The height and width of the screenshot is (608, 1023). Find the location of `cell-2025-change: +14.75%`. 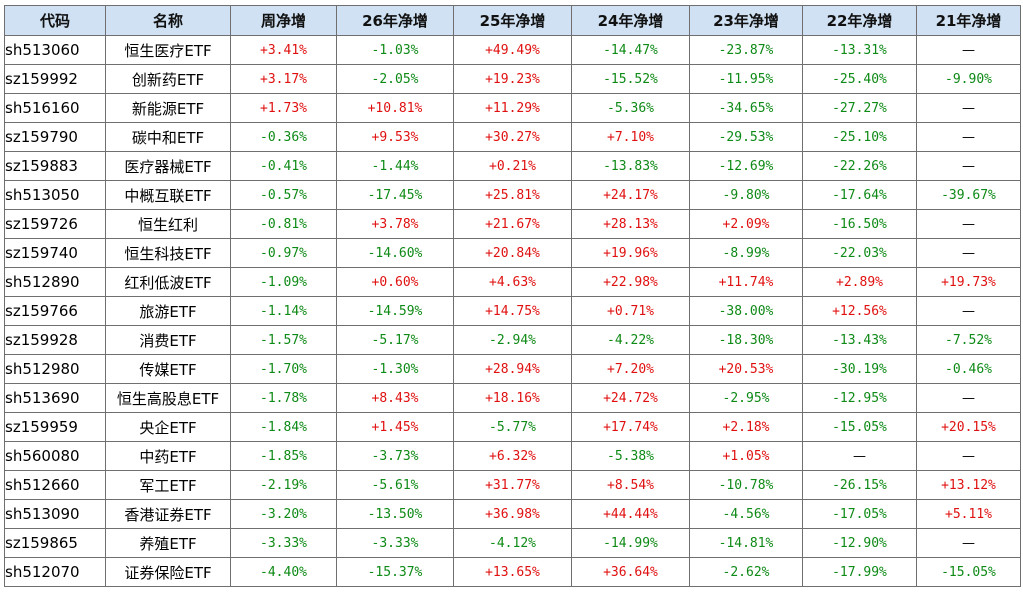

cell-2025-change: +14.75% is located at coordinates (512, 311).